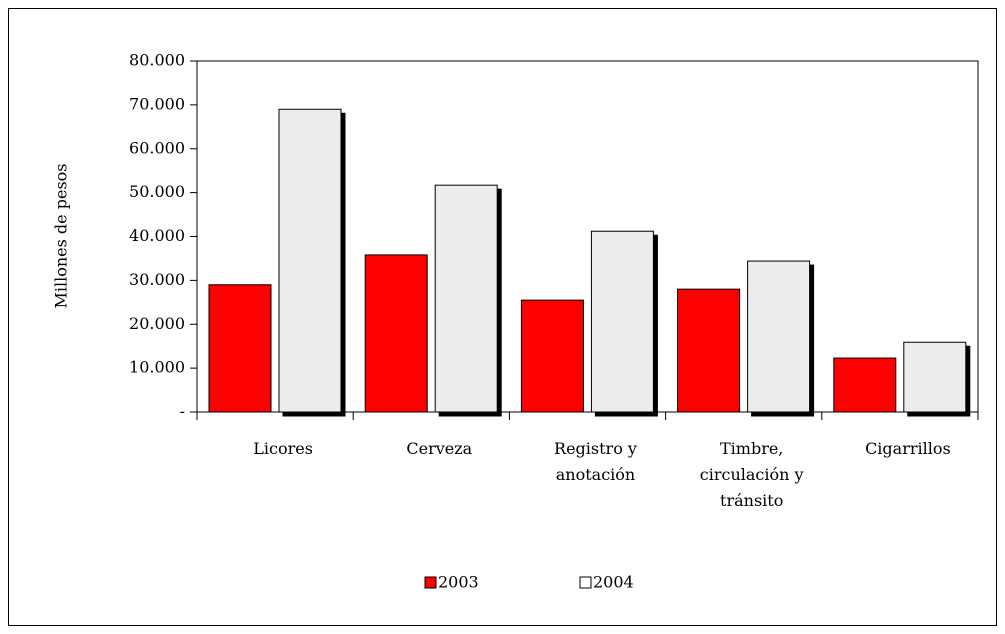 This screenshot has height=634, width=1005. Describe the element at coordinates (157, 235) in the screenshot. I see `y-tick-label: 40.000` at that location.